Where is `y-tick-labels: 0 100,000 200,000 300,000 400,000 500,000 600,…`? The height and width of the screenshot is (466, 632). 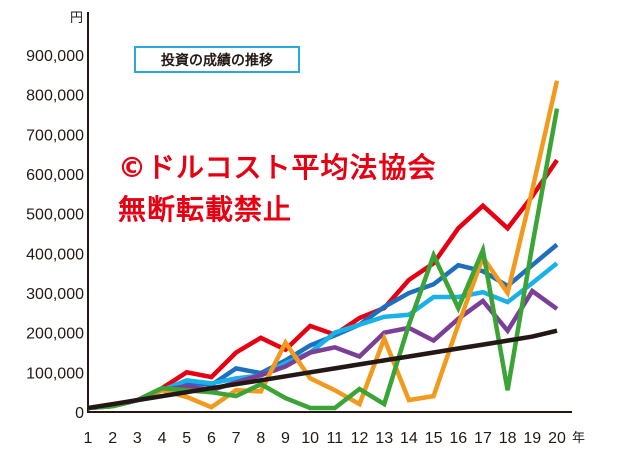
y-tick-labels: 0 100,000 200,000 300,000 400,000 500,000 600,… is located at coordinates (55, 235).